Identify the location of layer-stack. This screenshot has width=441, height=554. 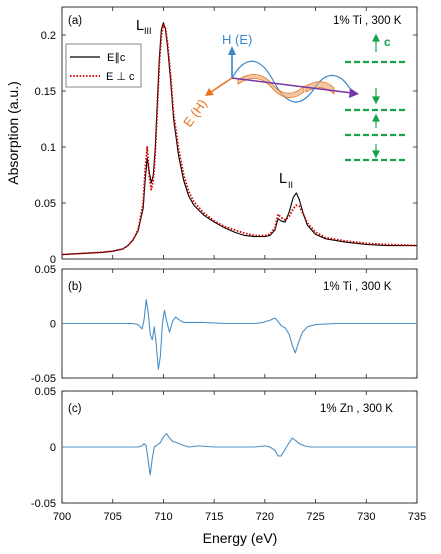
(376, 111).